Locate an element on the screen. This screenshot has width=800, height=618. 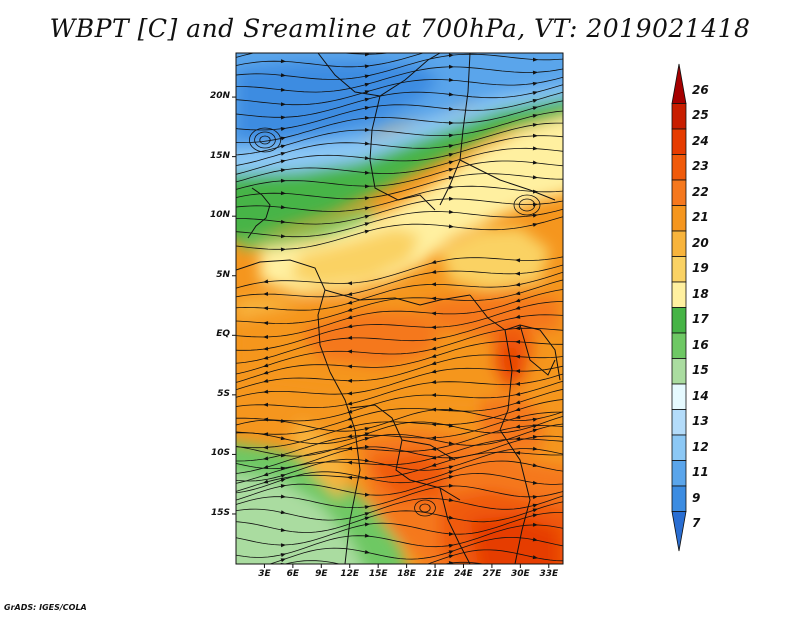
longitude-label: 6E is located at coordinates (293, 574).